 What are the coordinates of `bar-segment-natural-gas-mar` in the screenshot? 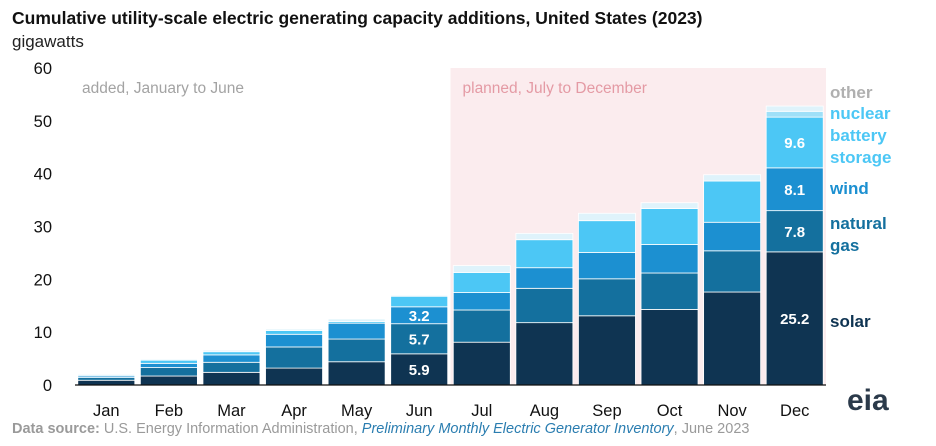 It's located at (231, 367).